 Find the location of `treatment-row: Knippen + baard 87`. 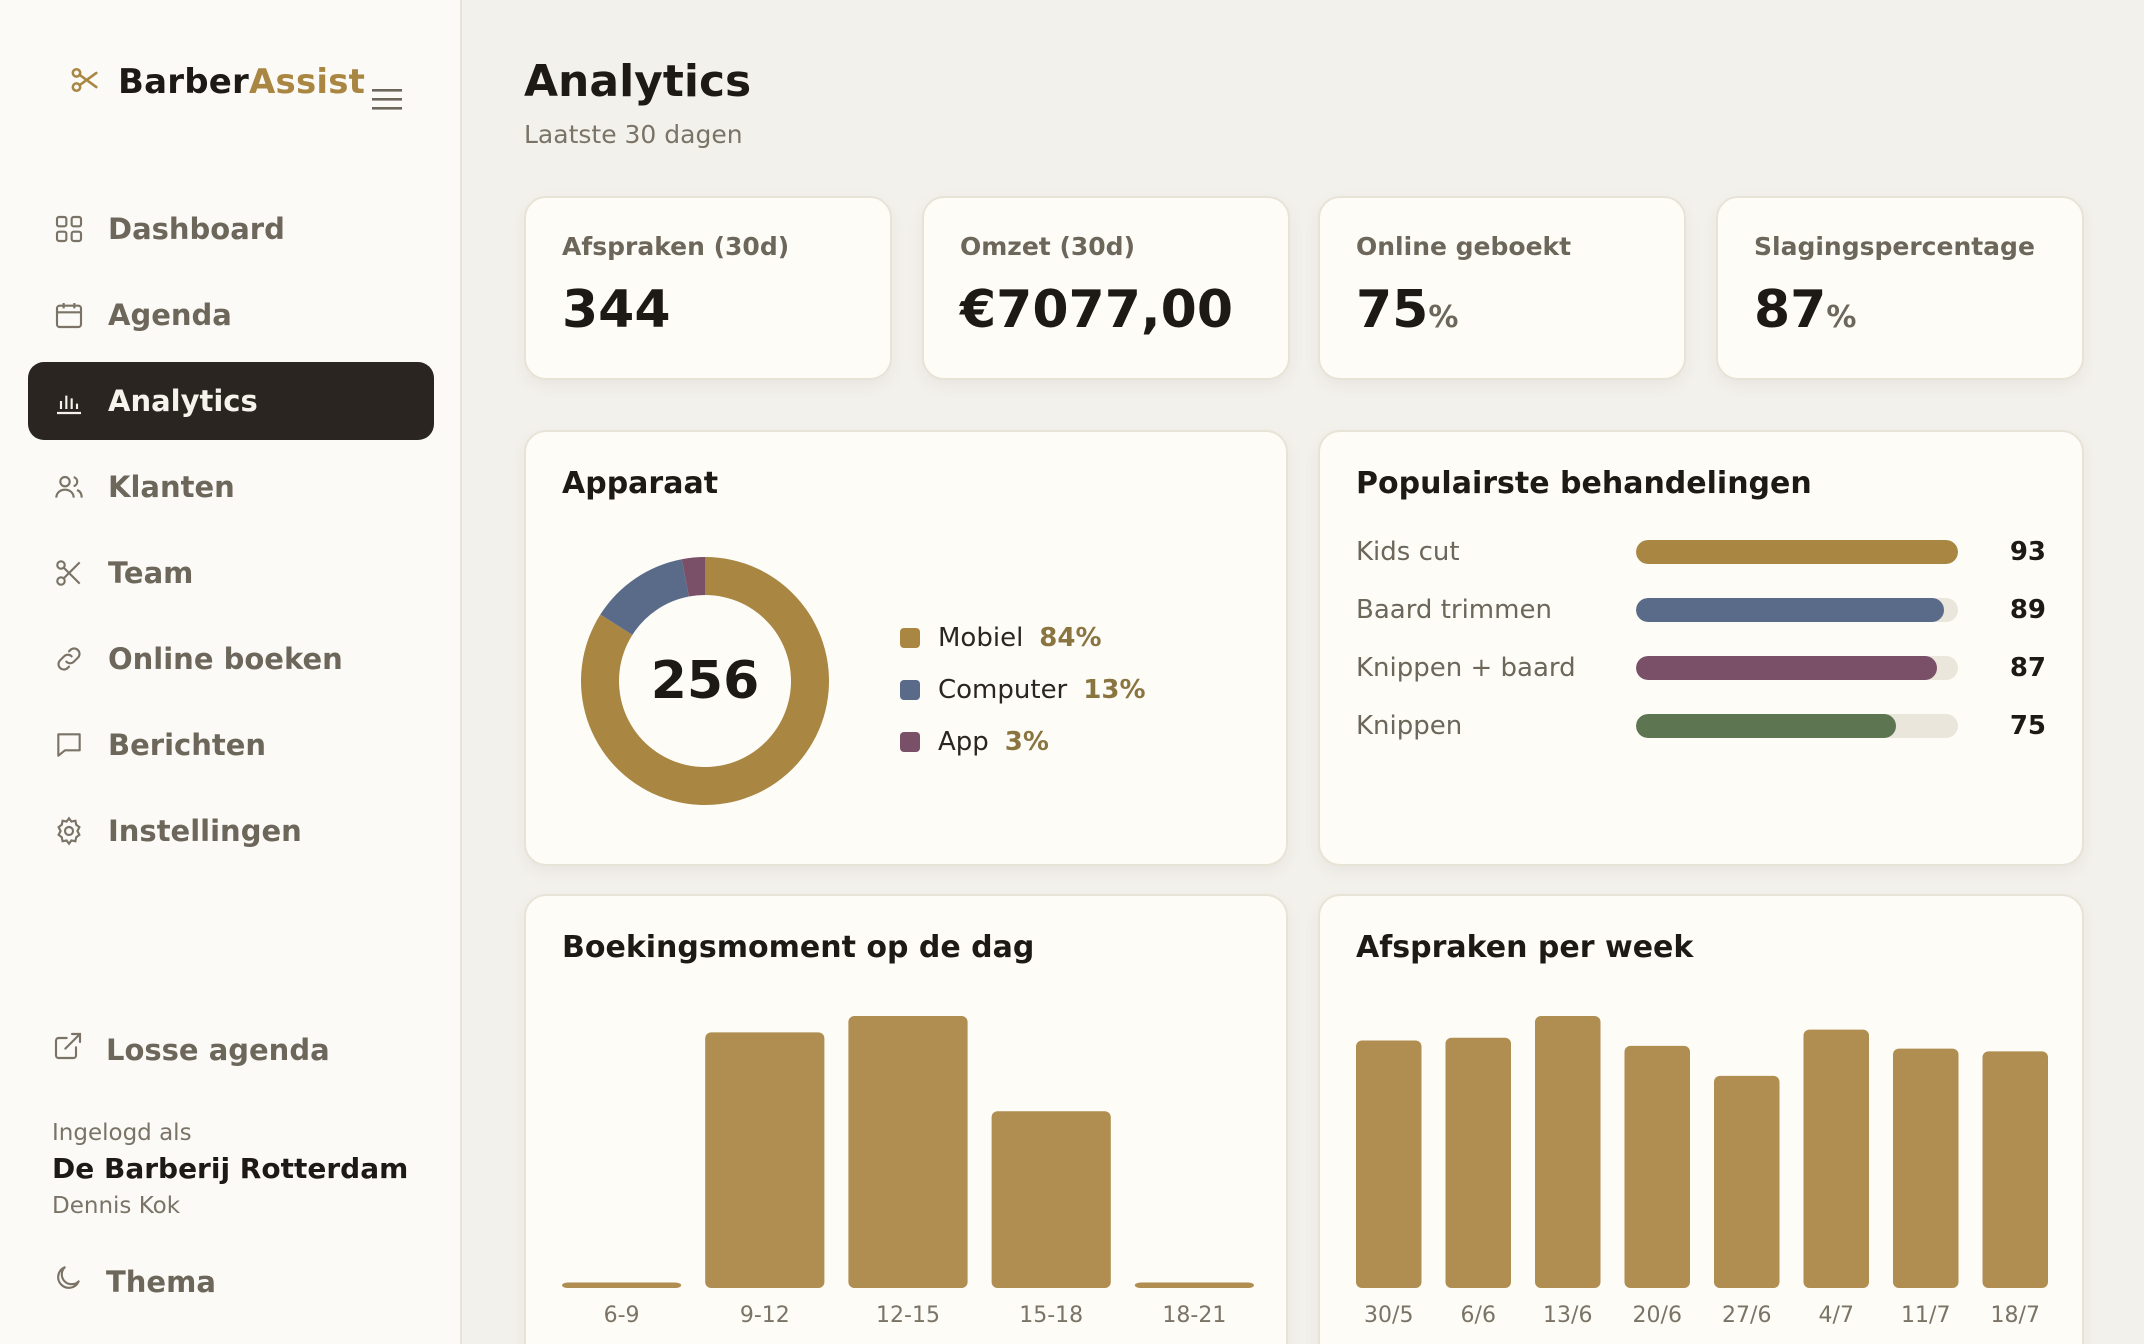

treatment-row: Knippen + baard 87 is located at coordinates (1701, 668).